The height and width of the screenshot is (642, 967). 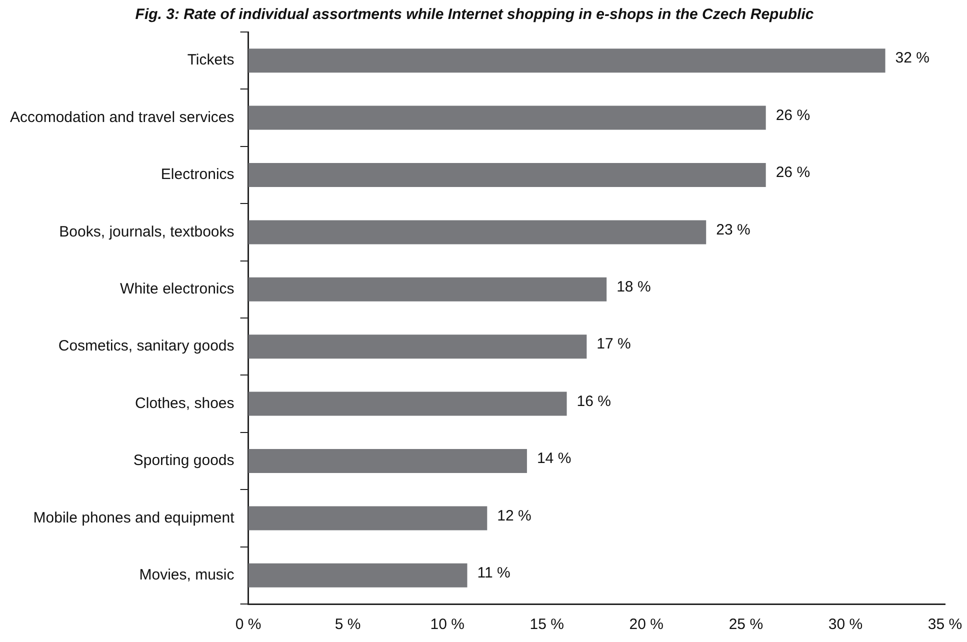 What do you see at coordinates (347, 625) in the screenshot?
I see `x-tick-label: 5 %` at bounding box center [347, 625].